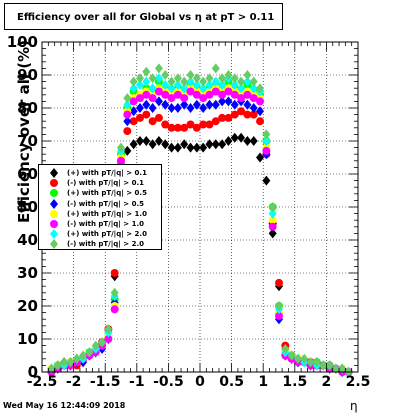  Describe the element at coordinates (100, 214) in the screenshot. I see `legend-entry: (+) with pT/|q| > 1.0` at that location.